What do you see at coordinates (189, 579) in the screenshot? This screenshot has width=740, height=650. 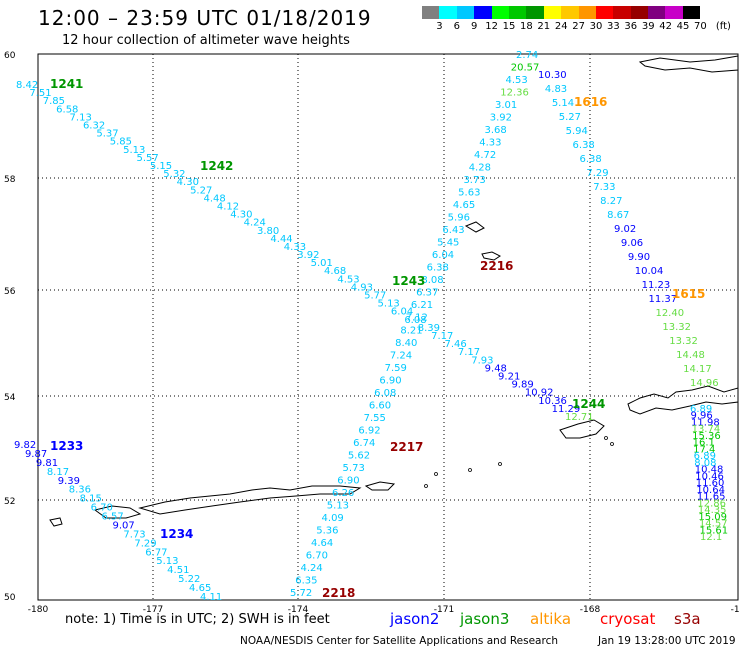 I see `track-1233-value: 5.22` at bounding box center [189, 579].